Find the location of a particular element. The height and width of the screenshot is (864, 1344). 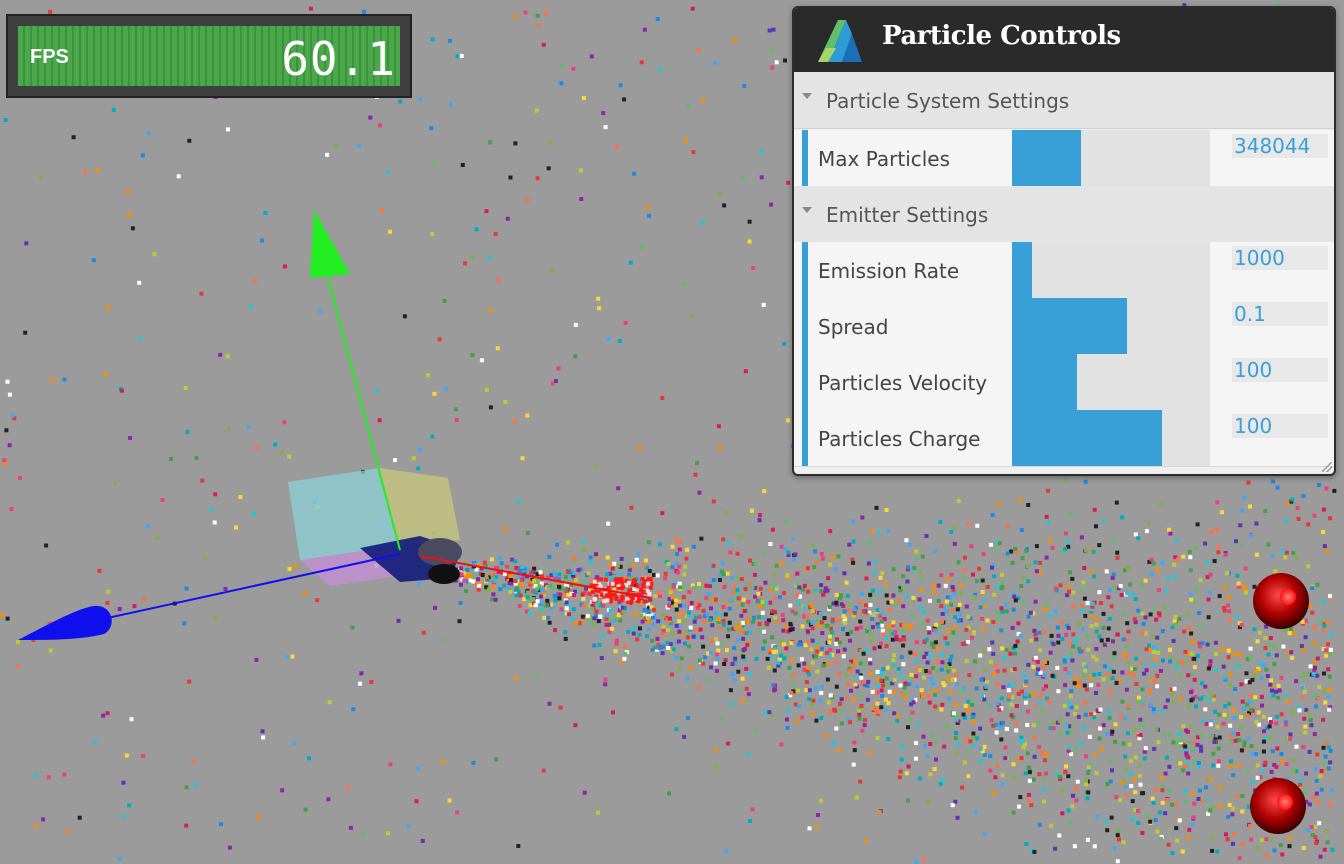

control-label: Spread is located at coordinates (853, 327).